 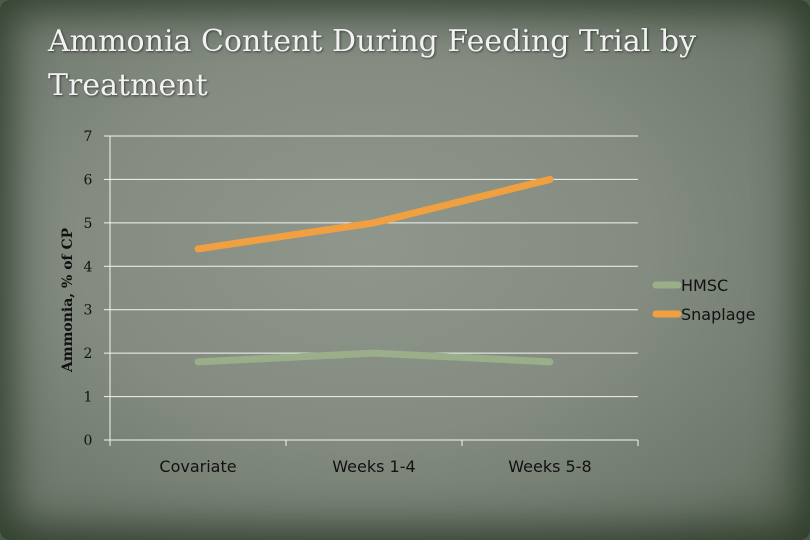 I want to click on y-tick-label: 6, so click(x=88, y=180).